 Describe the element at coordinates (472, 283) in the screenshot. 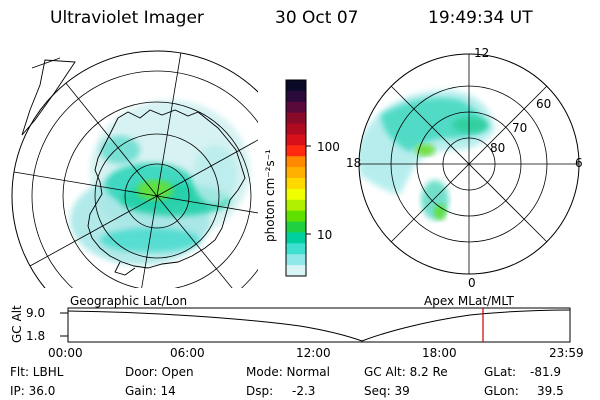

I see `mlt-label-0: 0` at that location.